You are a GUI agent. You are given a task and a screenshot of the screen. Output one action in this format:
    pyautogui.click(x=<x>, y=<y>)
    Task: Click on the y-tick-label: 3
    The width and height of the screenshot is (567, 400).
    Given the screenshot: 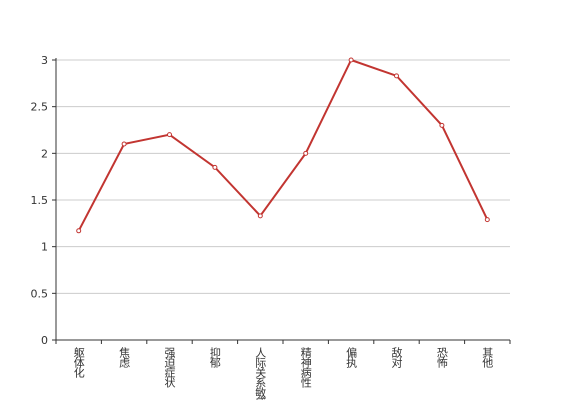 What is the action you would take?
    pyautogui.click(x=44, y=60)
    